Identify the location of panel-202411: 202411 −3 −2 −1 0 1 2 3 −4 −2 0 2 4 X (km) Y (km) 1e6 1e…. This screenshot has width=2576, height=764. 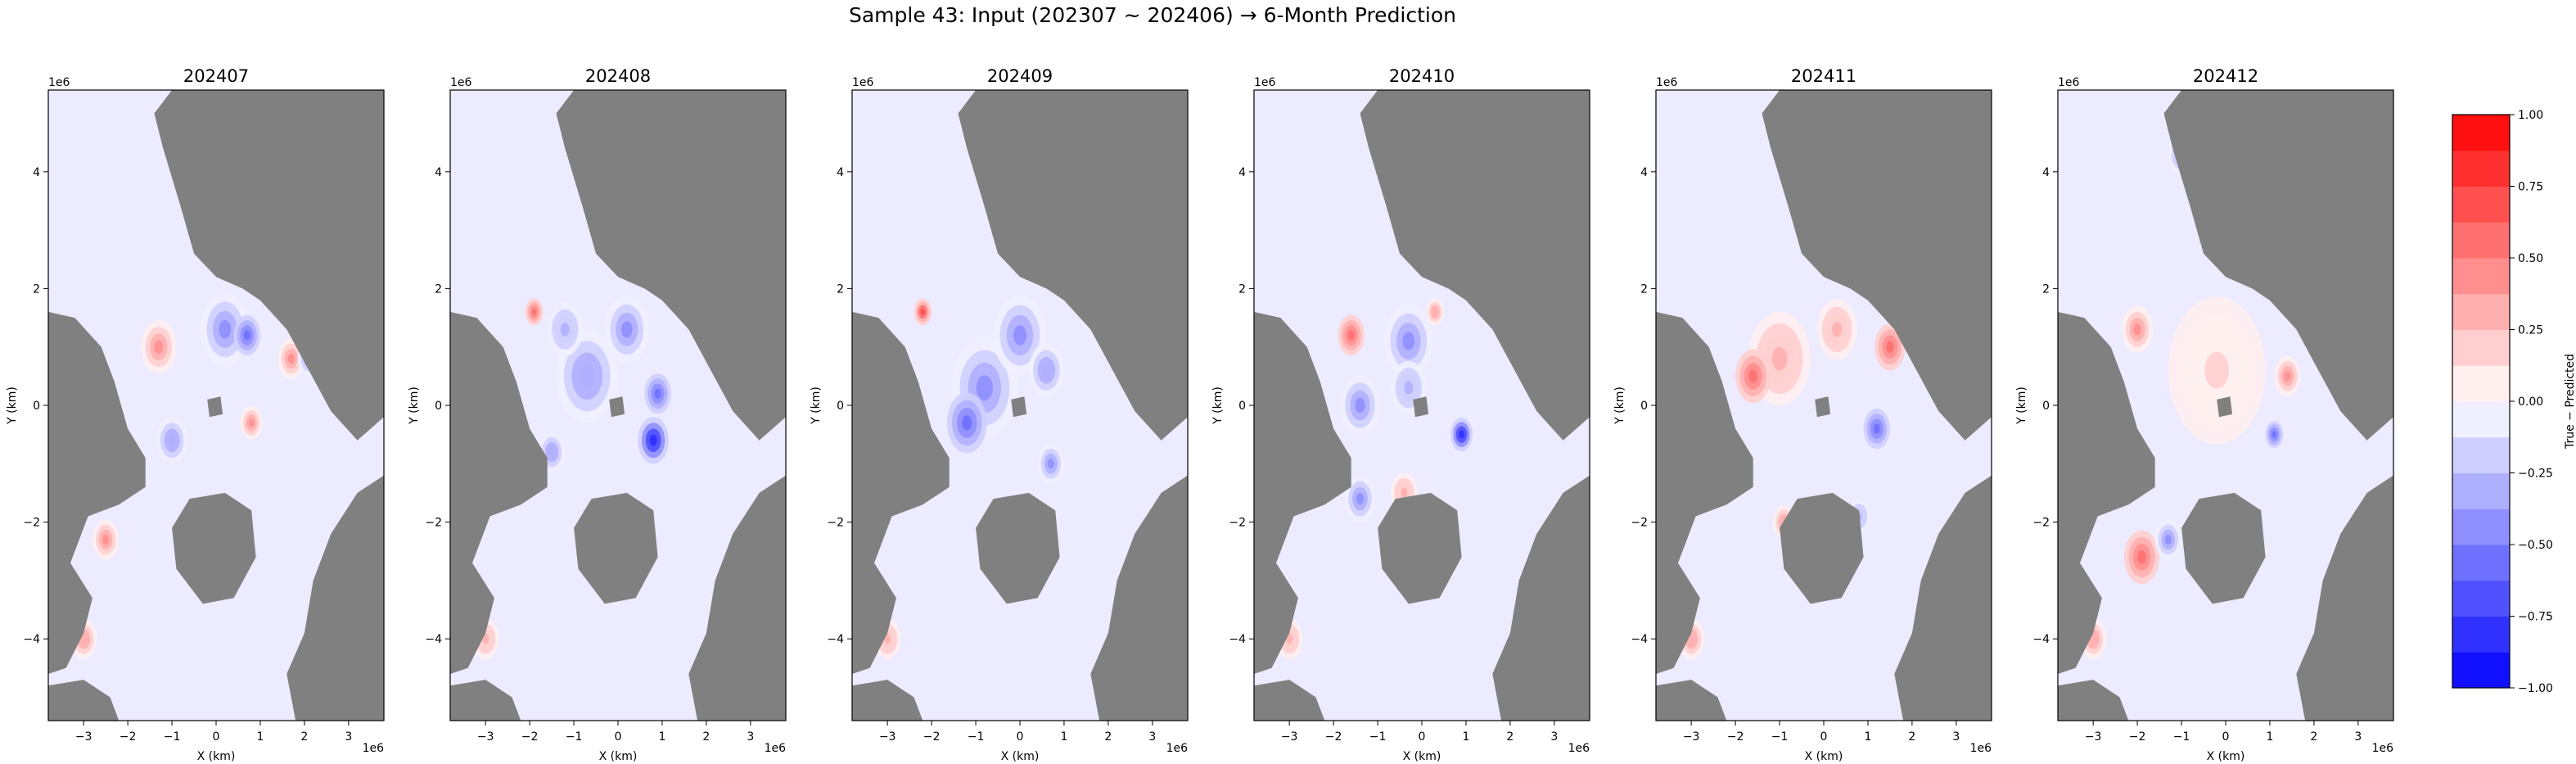
(1802, 414).